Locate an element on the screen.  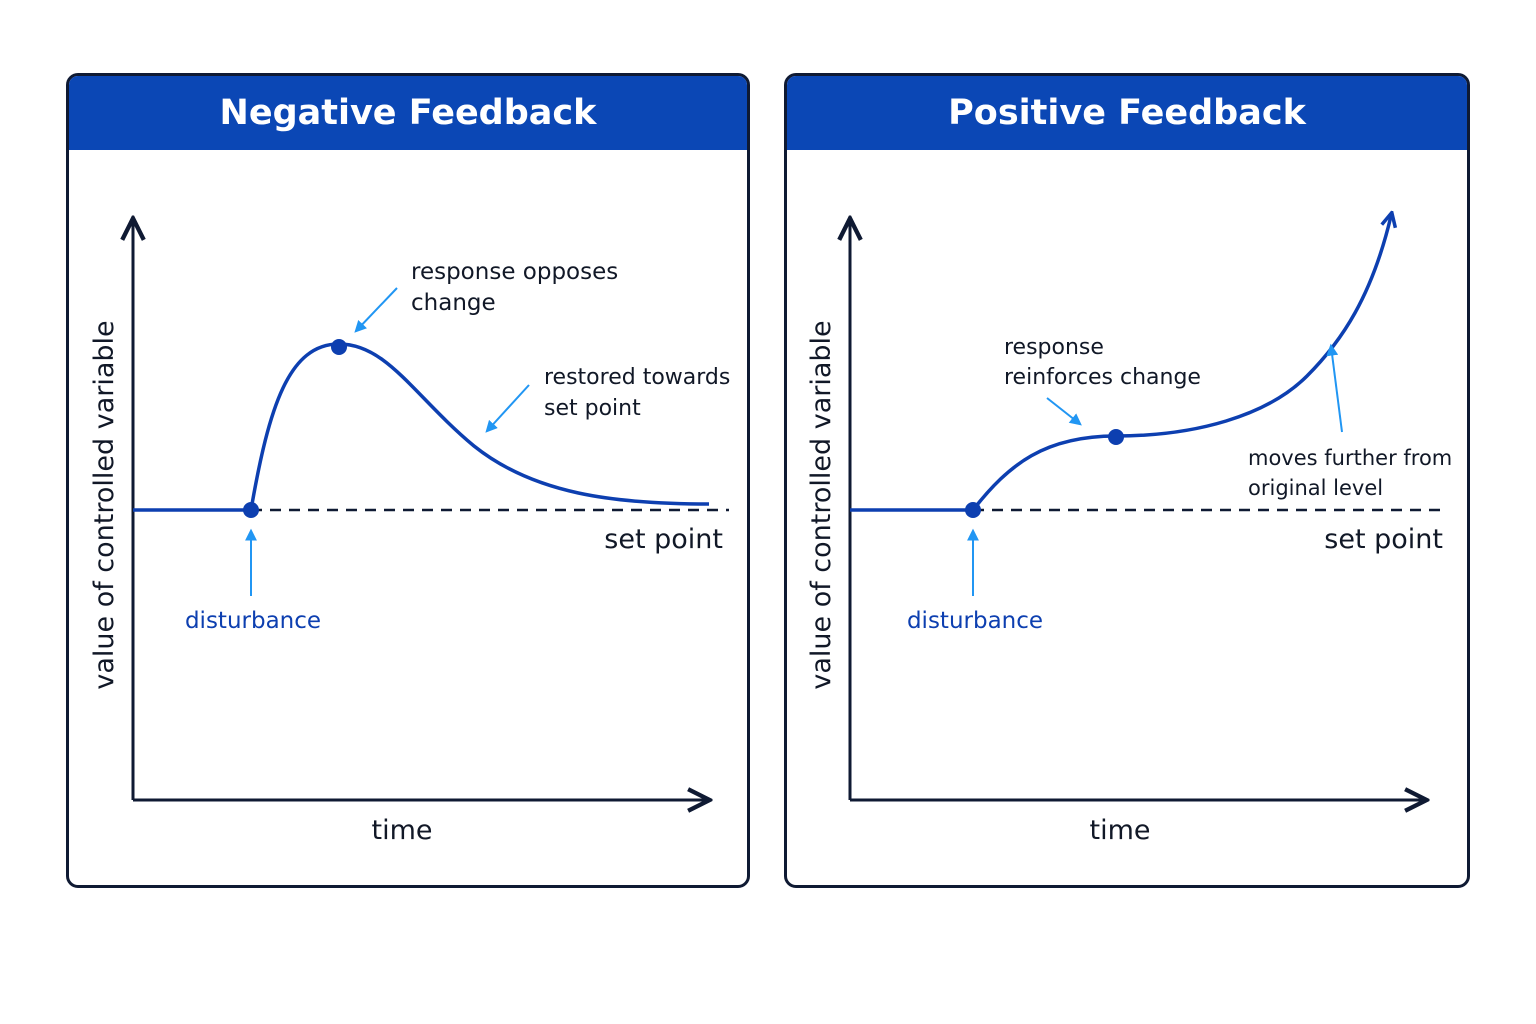
peak-annotation-line2: change is located at coordinates (453, 303).